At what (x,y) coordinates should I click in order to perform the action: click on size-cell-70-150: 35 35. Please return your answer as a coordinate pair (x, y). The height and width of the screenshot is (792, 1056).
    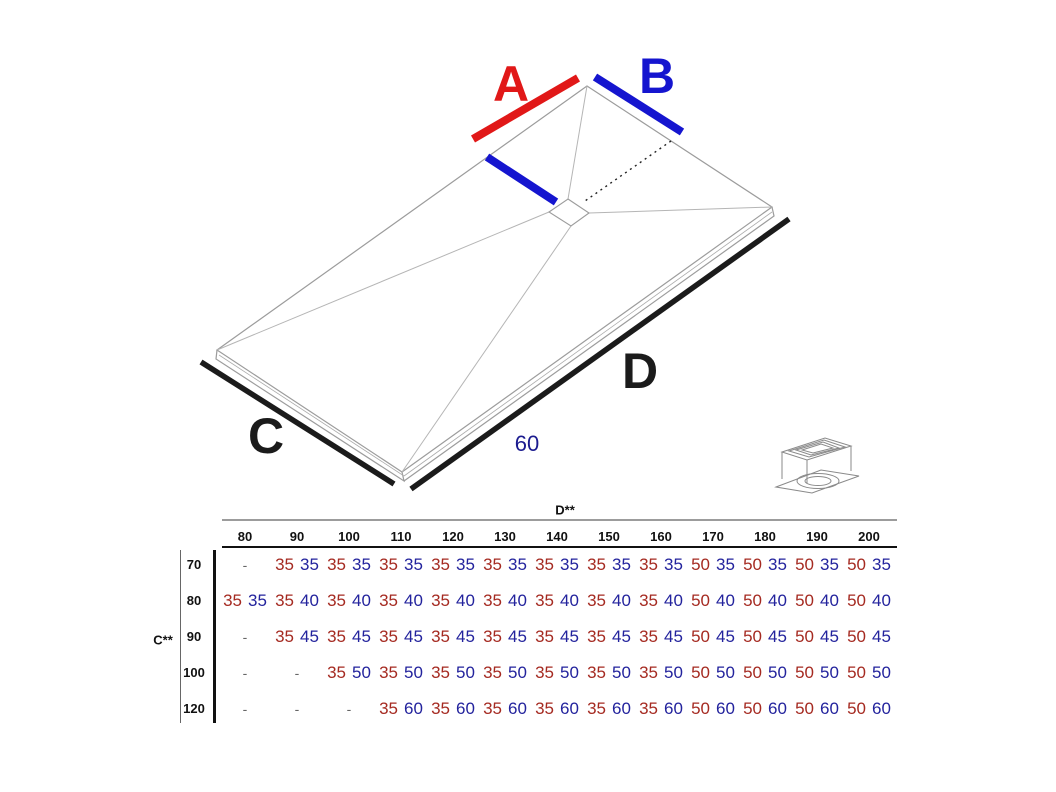
    Looking at the image, I should click on (609, 564).